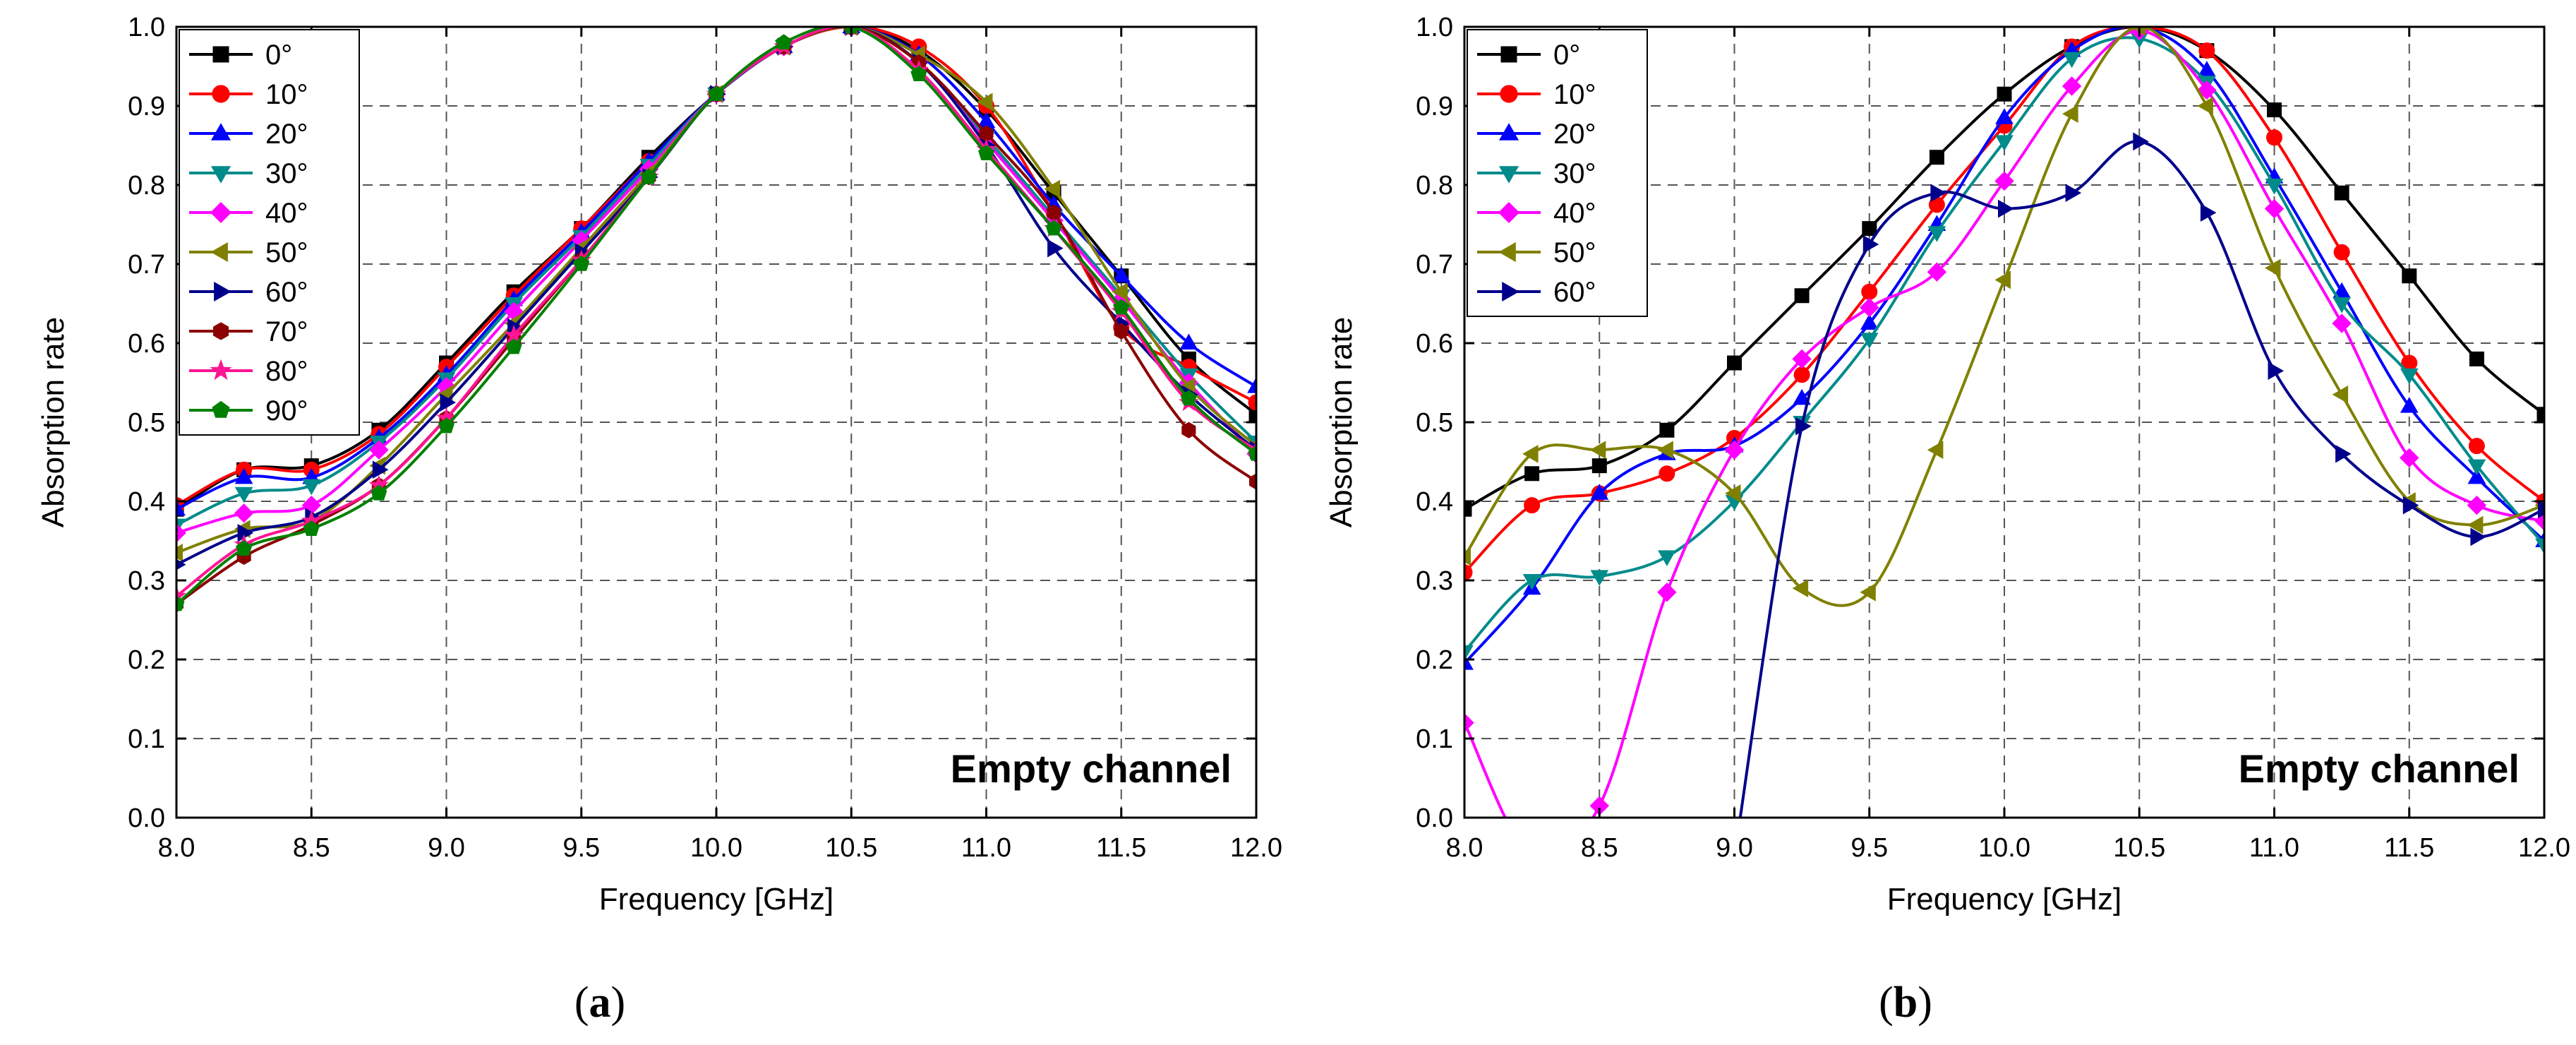 The height and width of the screenshot is (1045, 2576). What do you see at coordinates (1434, 265) in the screenshot?
I see `y-tick-label: 0.7` at bounding box center [1434, 265].